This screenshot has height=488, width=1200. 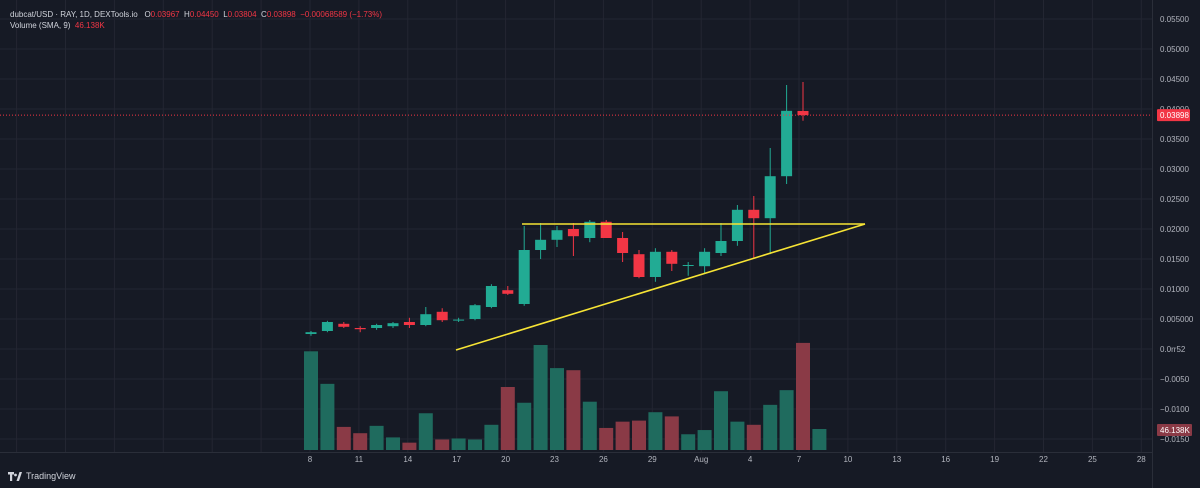 I want to click on high-label: H, so click(x=187, y=14).